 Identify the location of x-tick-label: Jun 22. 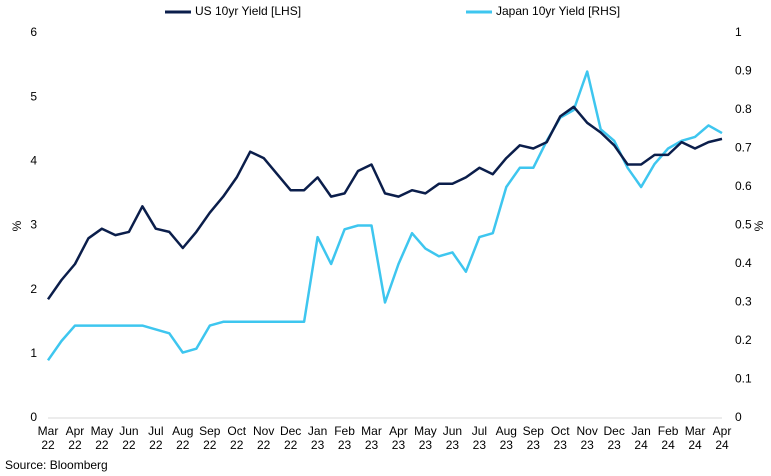
(129, 438).